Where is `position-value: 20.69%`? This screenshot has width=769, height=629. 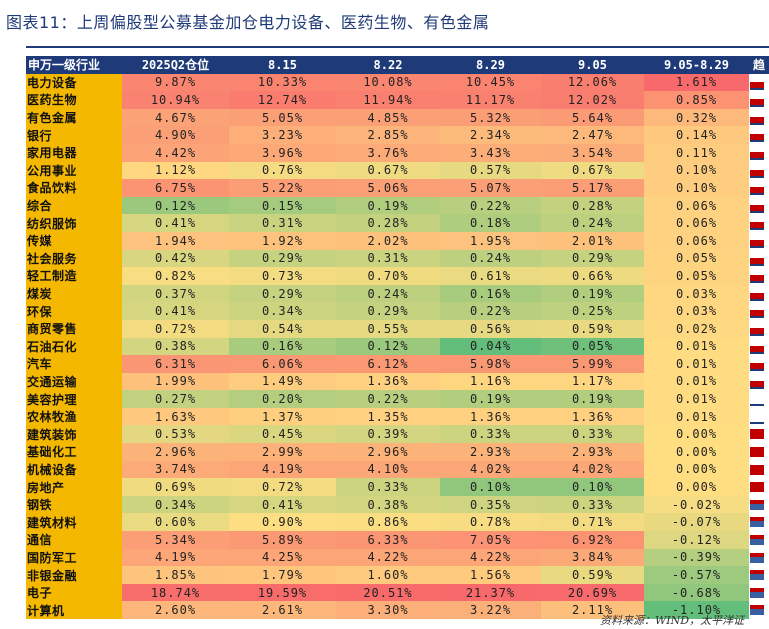 position-value: 20.69% is located at coordinates (592, 592).